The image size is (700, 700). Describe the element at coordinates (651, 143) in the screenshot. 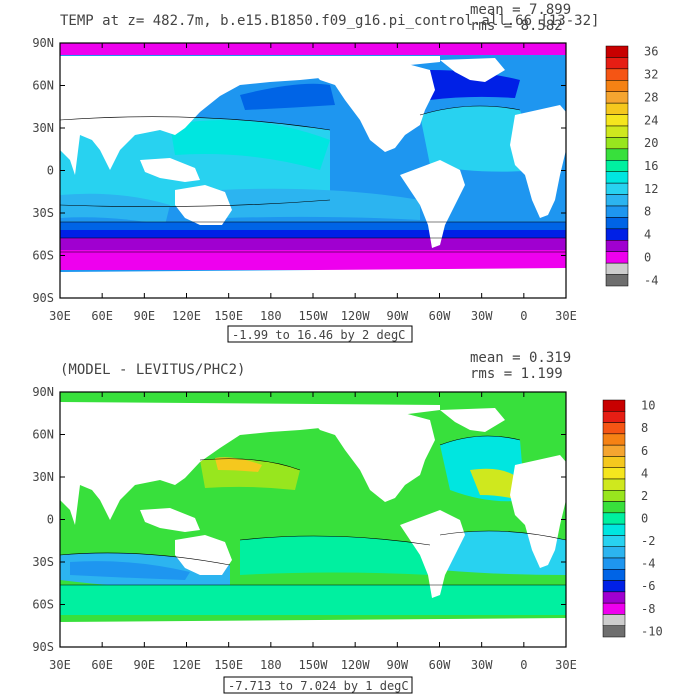

I see `colorbar-label: 20` at that location.